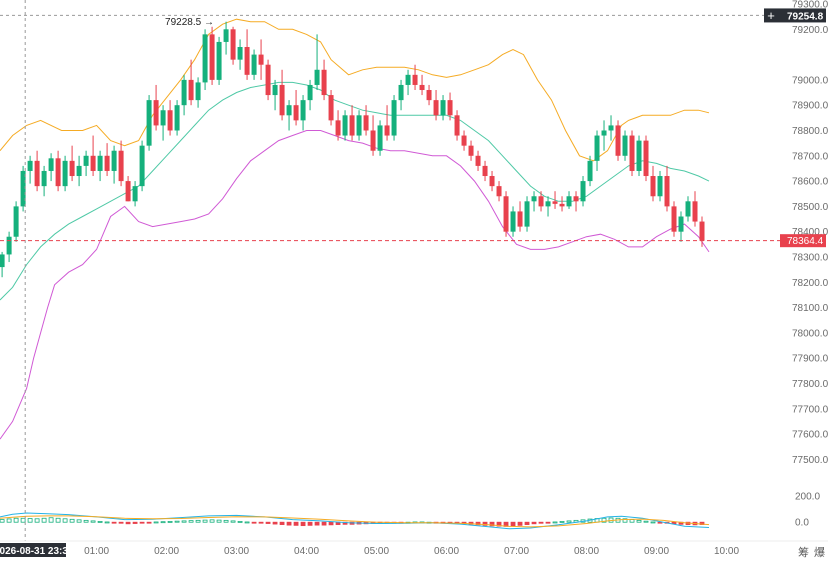  I want to click on add-alert-button: +, so click(771, 15).